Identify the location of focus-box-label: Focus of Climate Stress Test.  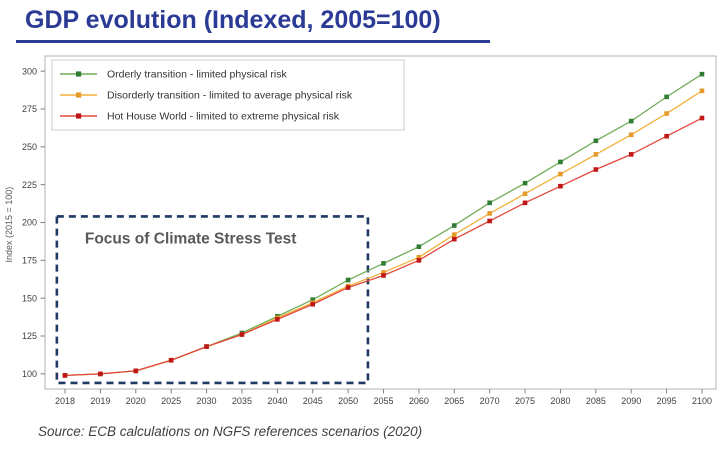
(191, 238).